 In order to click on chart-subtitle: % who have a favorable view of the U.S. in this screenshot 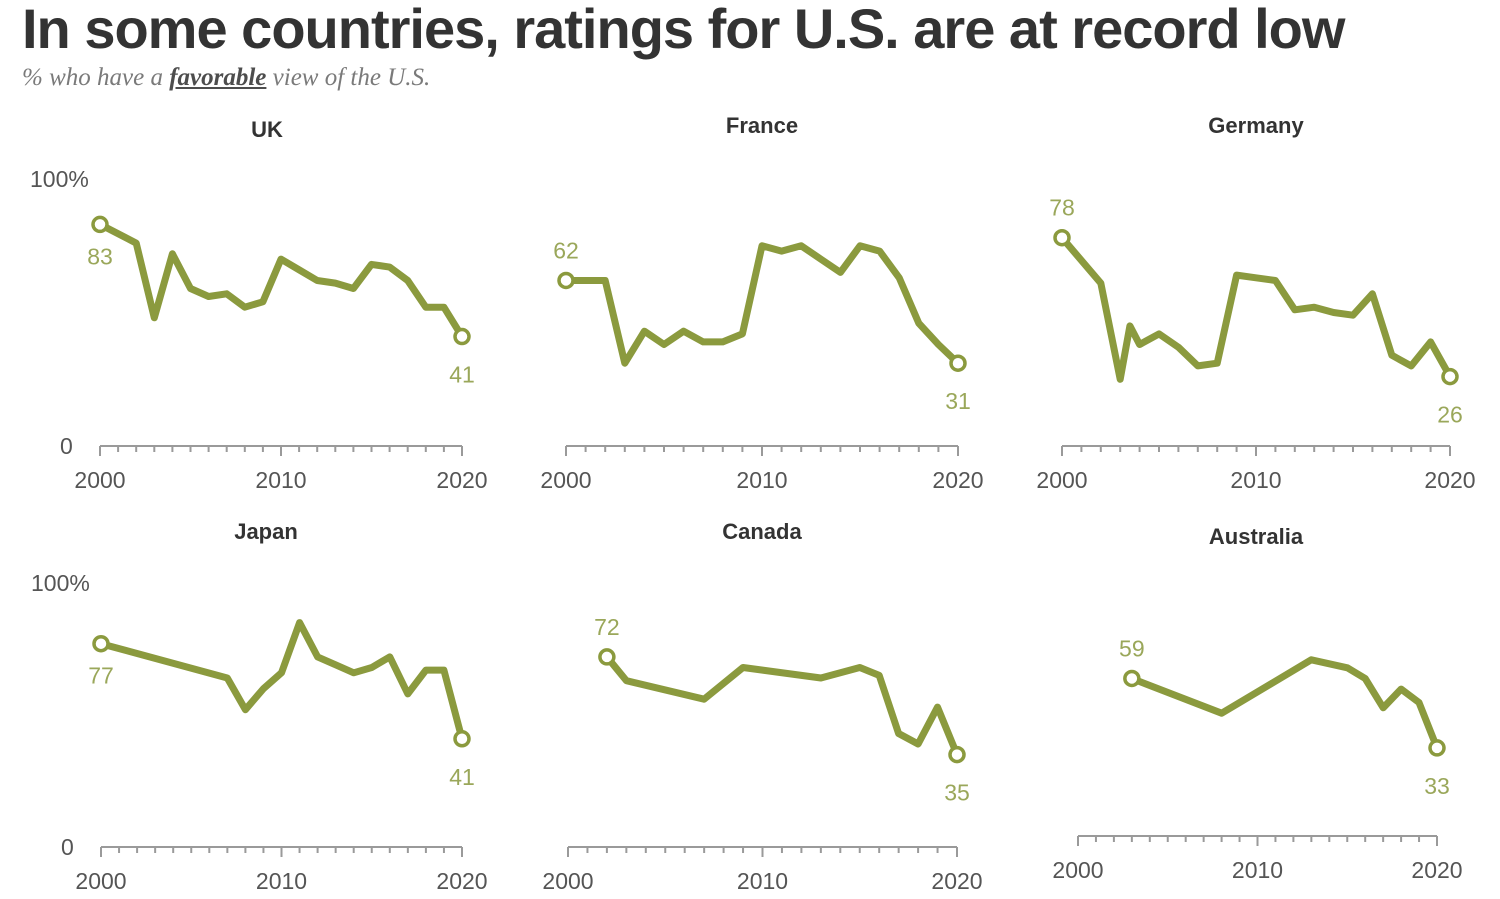, I will do `click(226, 78)`.